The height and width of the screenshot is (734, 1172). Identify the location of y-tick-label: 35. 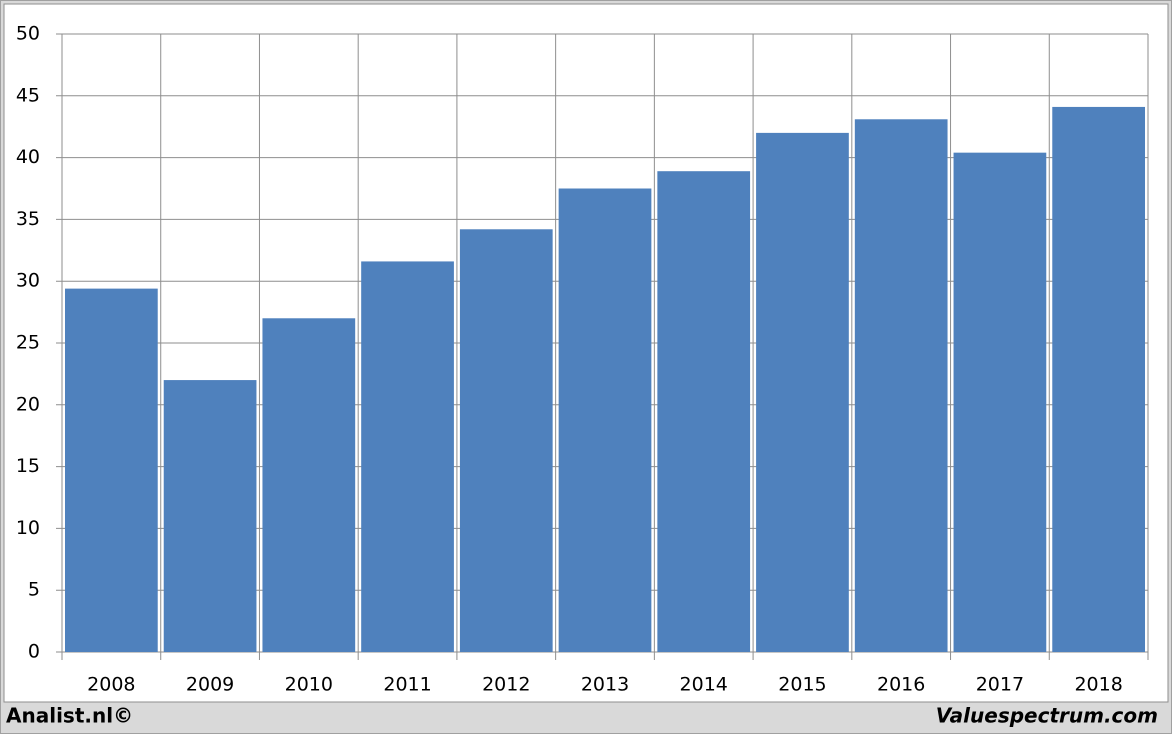
(28, 219).